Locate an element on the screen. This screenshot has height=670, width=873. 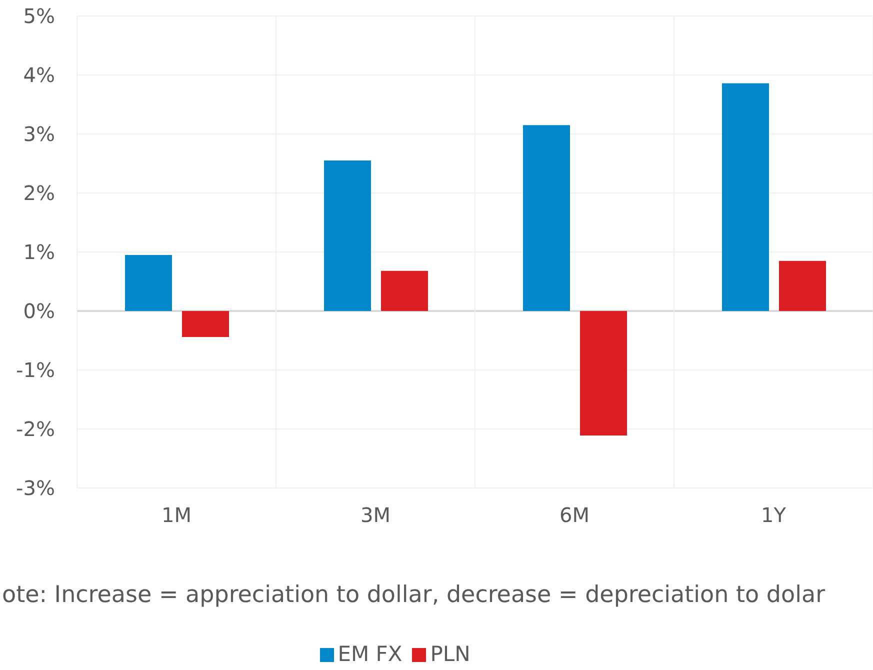
text: ote: Increase = appreciation to dollar, decrease = depreciation to dolar is located at coordinates (414, 595).